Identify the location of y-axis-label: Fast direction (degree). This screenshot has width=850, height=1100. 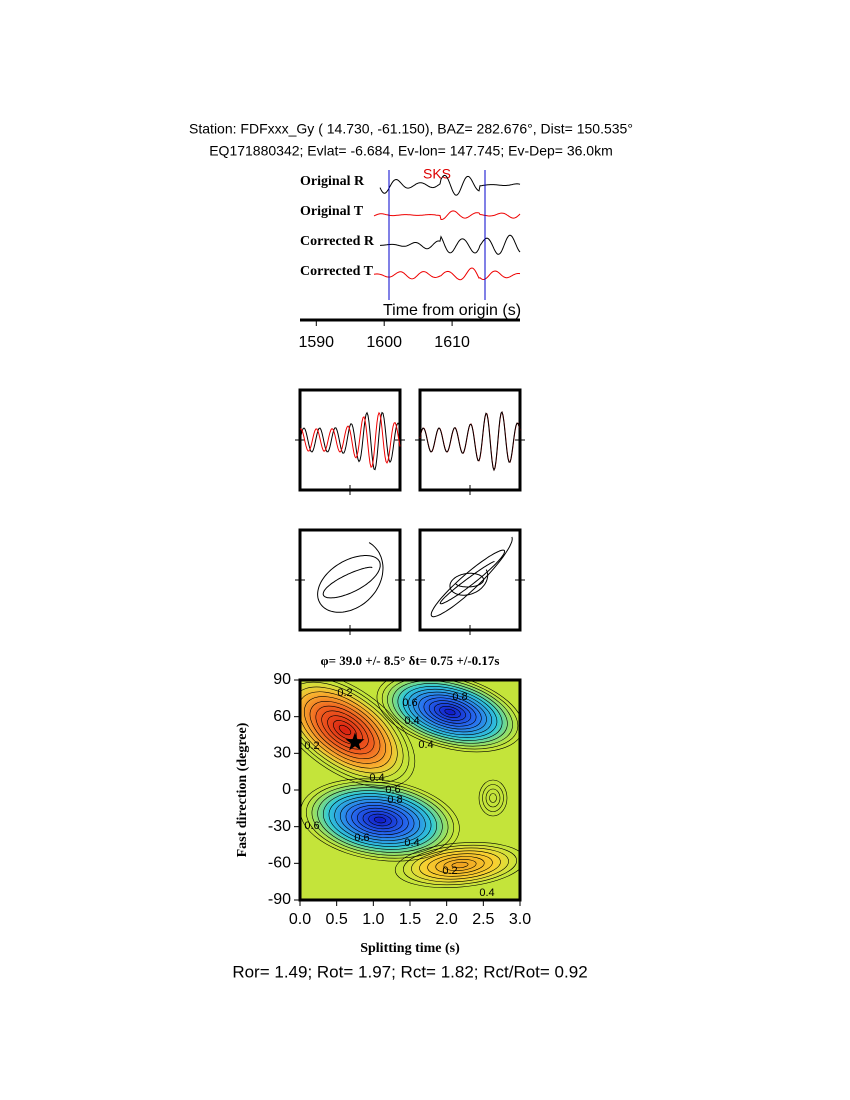
(242, 789).